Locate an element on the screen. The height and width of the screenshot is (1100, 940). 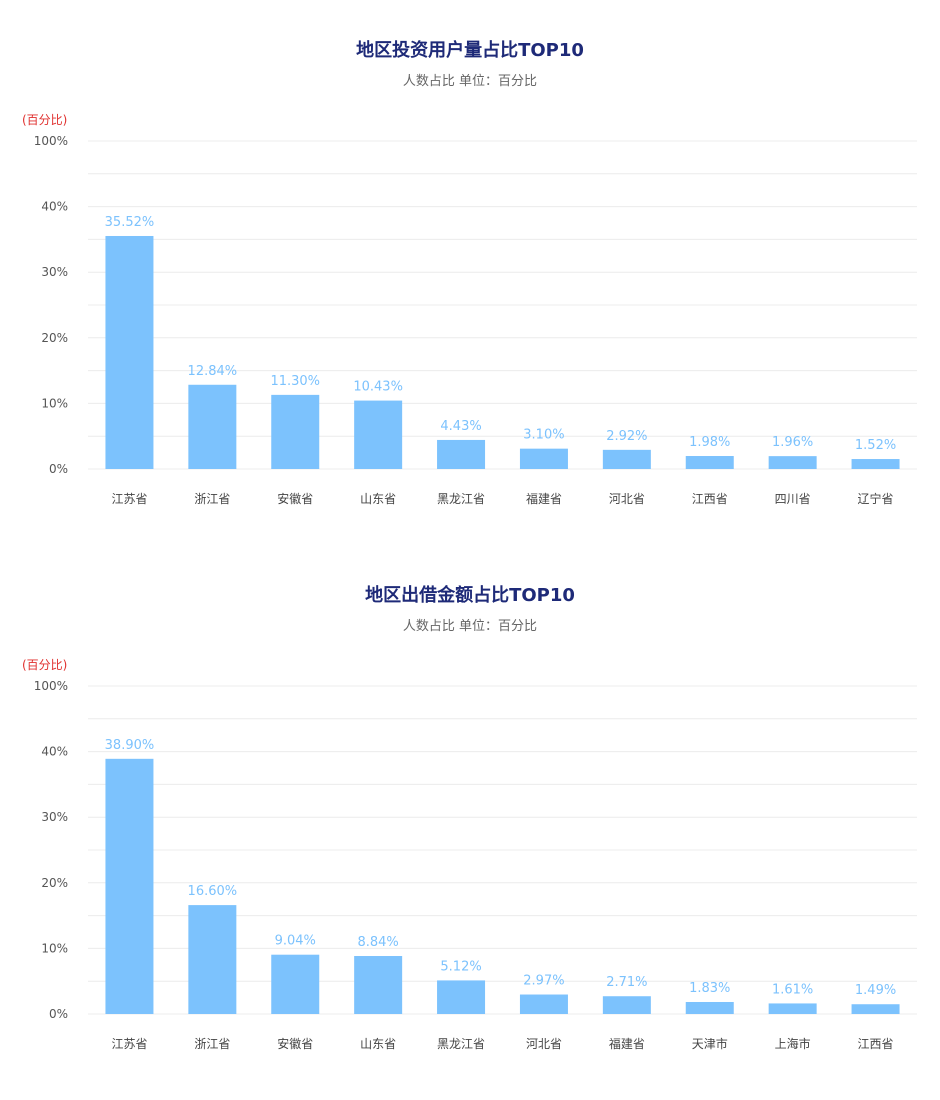
bar-value-label: 35.52% is located at coordinates (130, 222).